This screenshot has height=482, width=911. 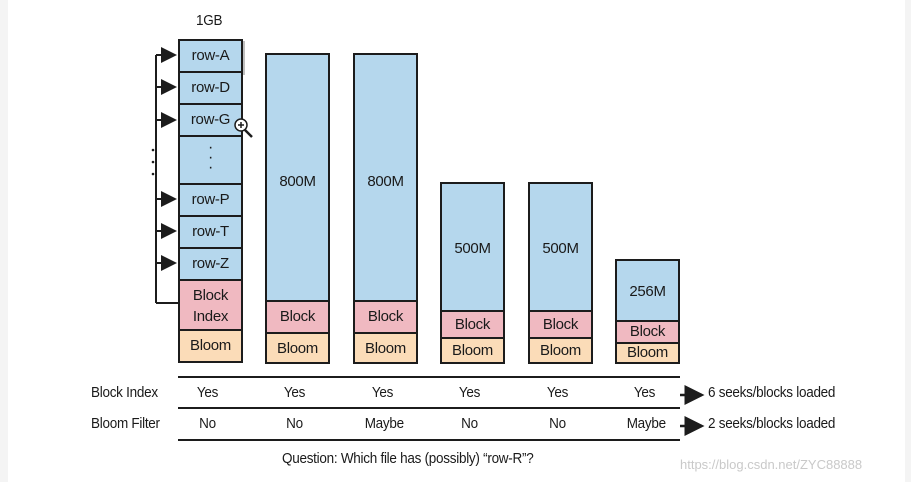 What do you see at coordinates (243, 128) in the screenshot?
I see `zoom-cursor-icon` at bounding box center [243, 128].